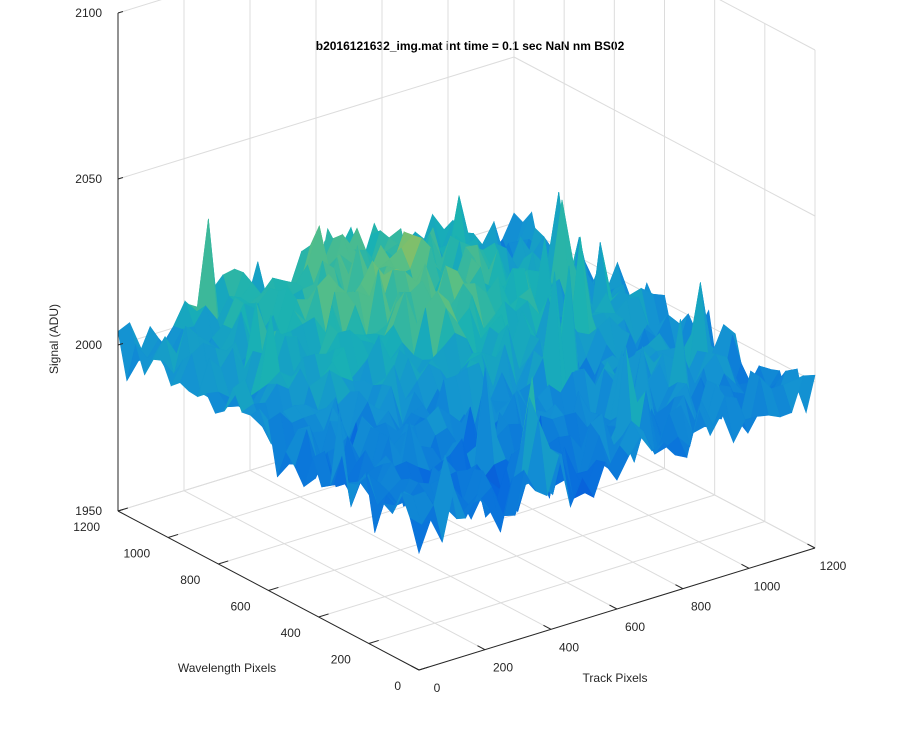 This screenshot has width=900, height=750. What do you see at coordinates (767, 586) in the screenshot?
I see `x-tick-label: 1000` at bounding box center [767, 586].